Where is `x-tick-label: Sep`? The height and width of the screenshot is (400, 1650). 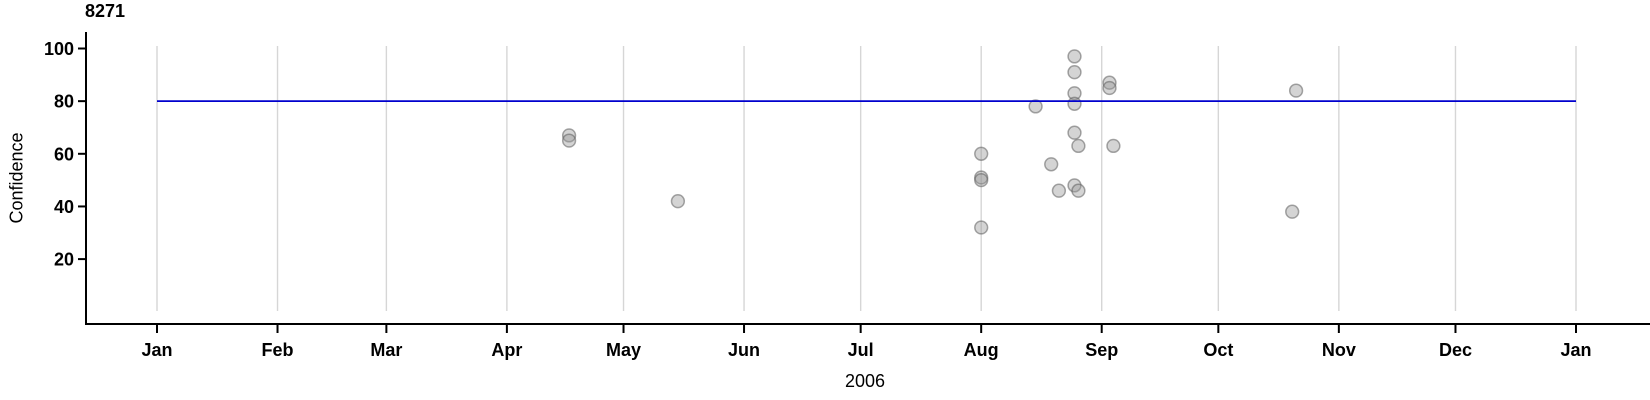 x-tick-label: Sep is located at coordinates (1101, 350).